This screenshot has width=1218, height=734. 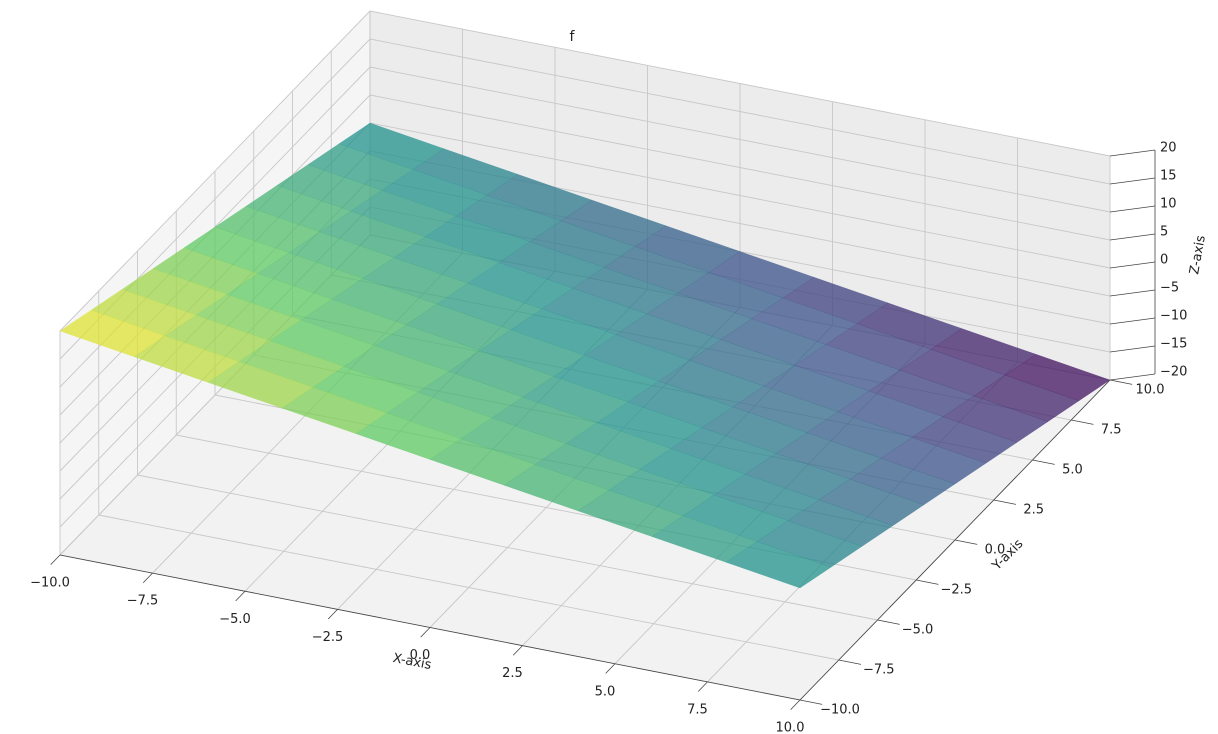 I want to click on y-tick-label: −2.5, so click(x=956, y=590).